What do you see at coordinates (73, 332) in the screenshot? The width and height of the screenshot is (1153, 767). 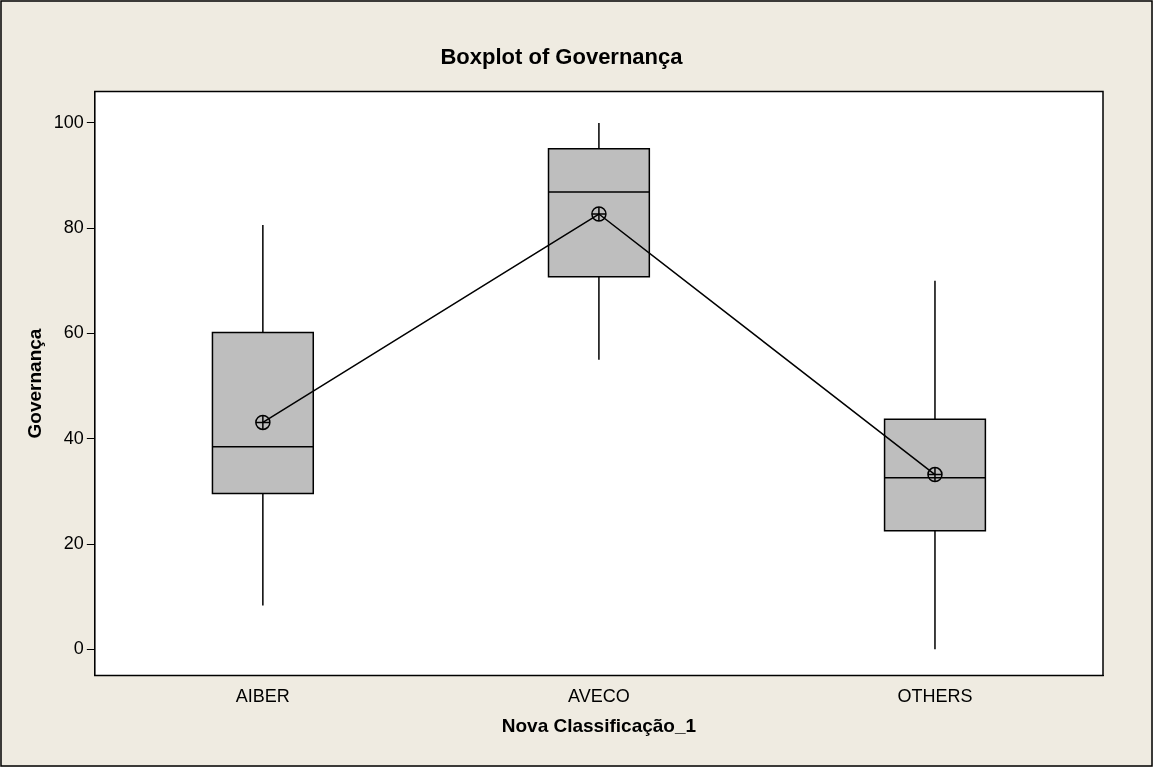 I see `y-tick-label: 60` at bounding box center [73, 332].